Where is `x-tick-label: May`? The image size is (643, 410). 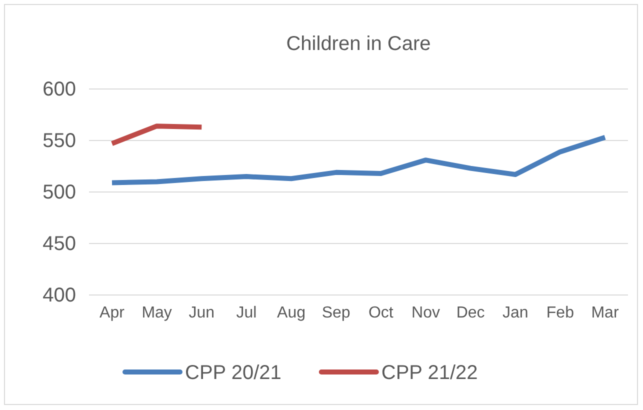 x-tick-label: May is located at coordinates (157, 313).